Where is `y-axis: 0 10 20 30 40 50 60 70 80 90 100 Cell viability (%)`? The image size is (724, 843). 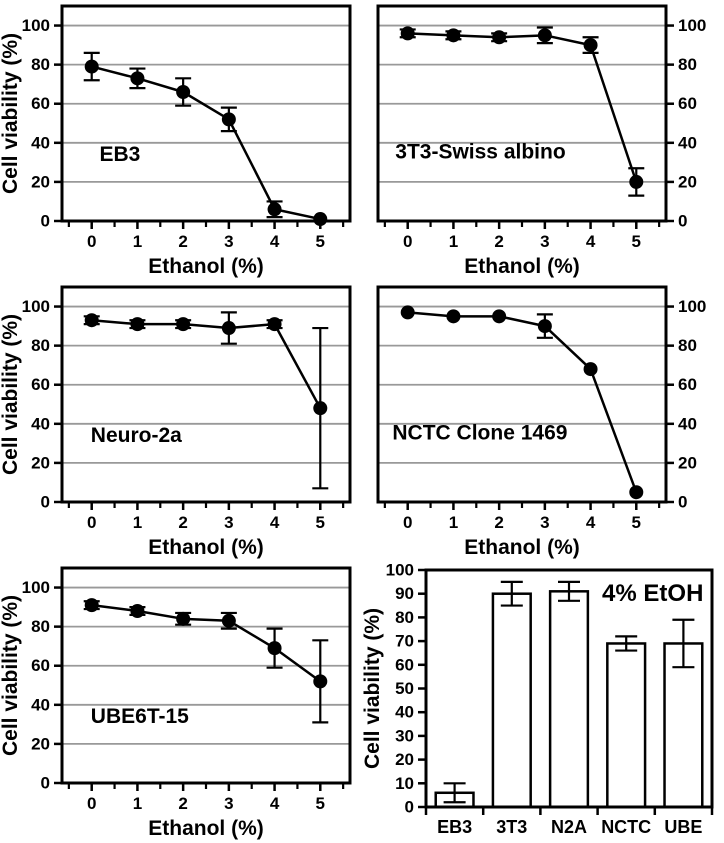 y-axis: 0 10 20 30 40 50 60 70 80 90 100 Cell viability (%) is located at coordinates (394, 689).